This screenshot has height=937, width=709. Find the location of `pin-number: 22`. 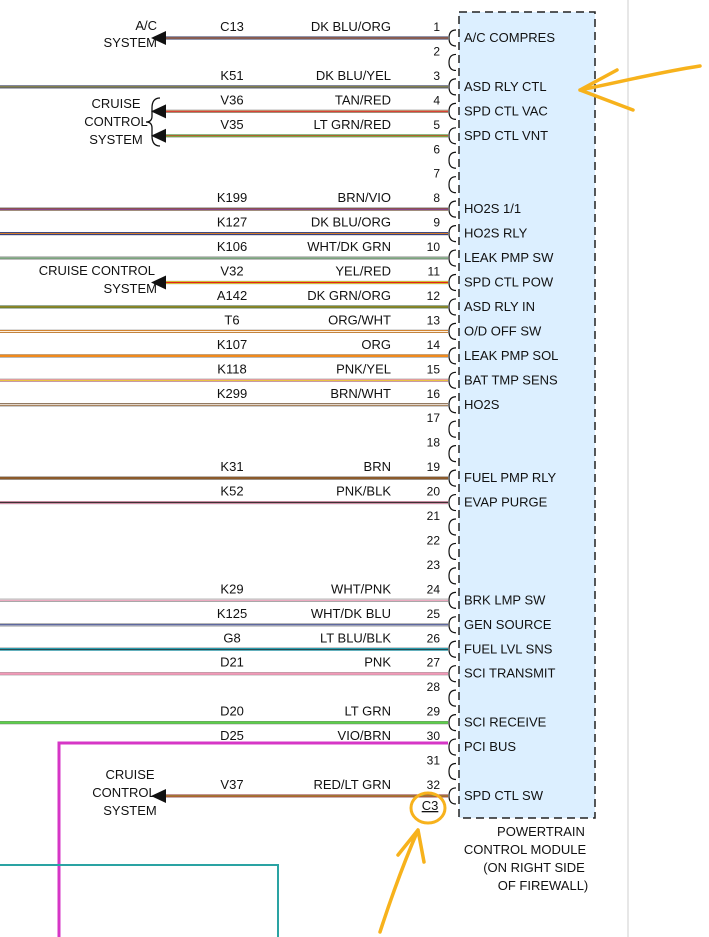

pin-number: 22 is located at coordinates (434, 540).